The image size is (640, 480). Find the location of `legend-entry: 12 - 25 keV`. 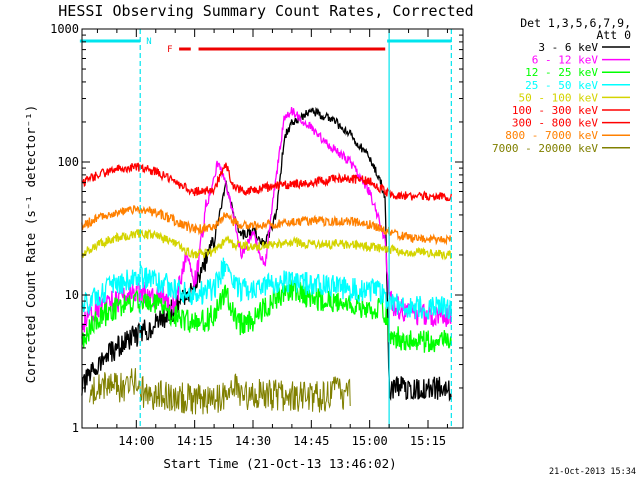

legend-entry: 12 - 25 keV is located at coordinates (577, 72).